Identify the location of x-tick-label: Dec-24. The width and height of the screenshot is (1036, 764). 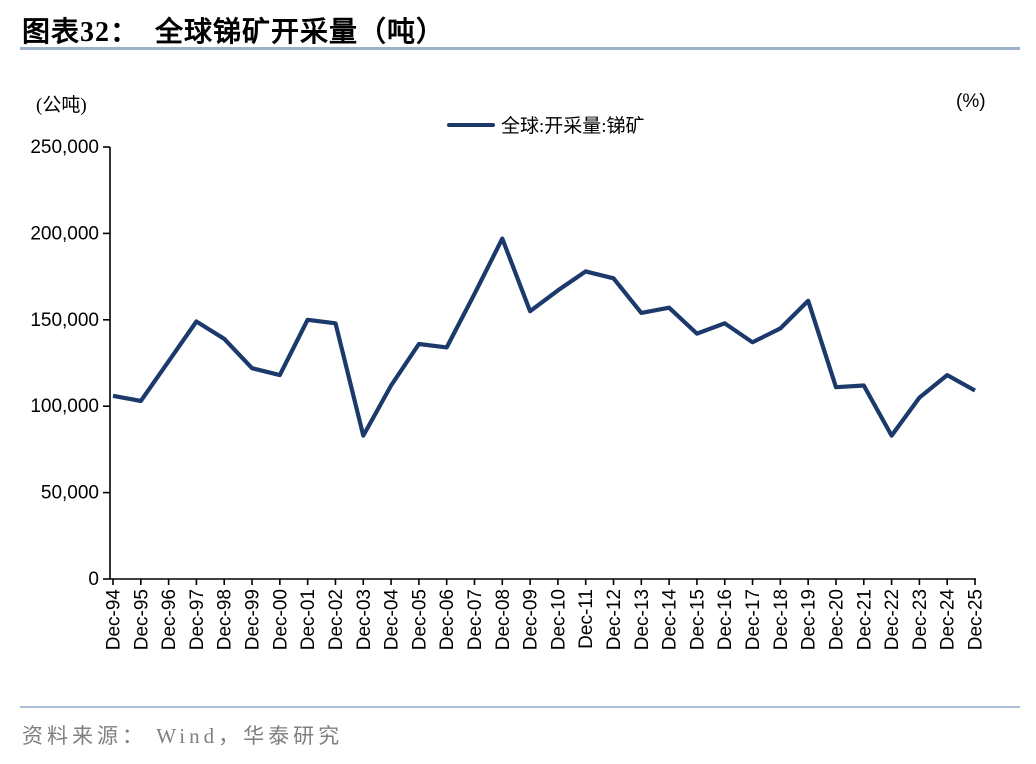
(948, 620).